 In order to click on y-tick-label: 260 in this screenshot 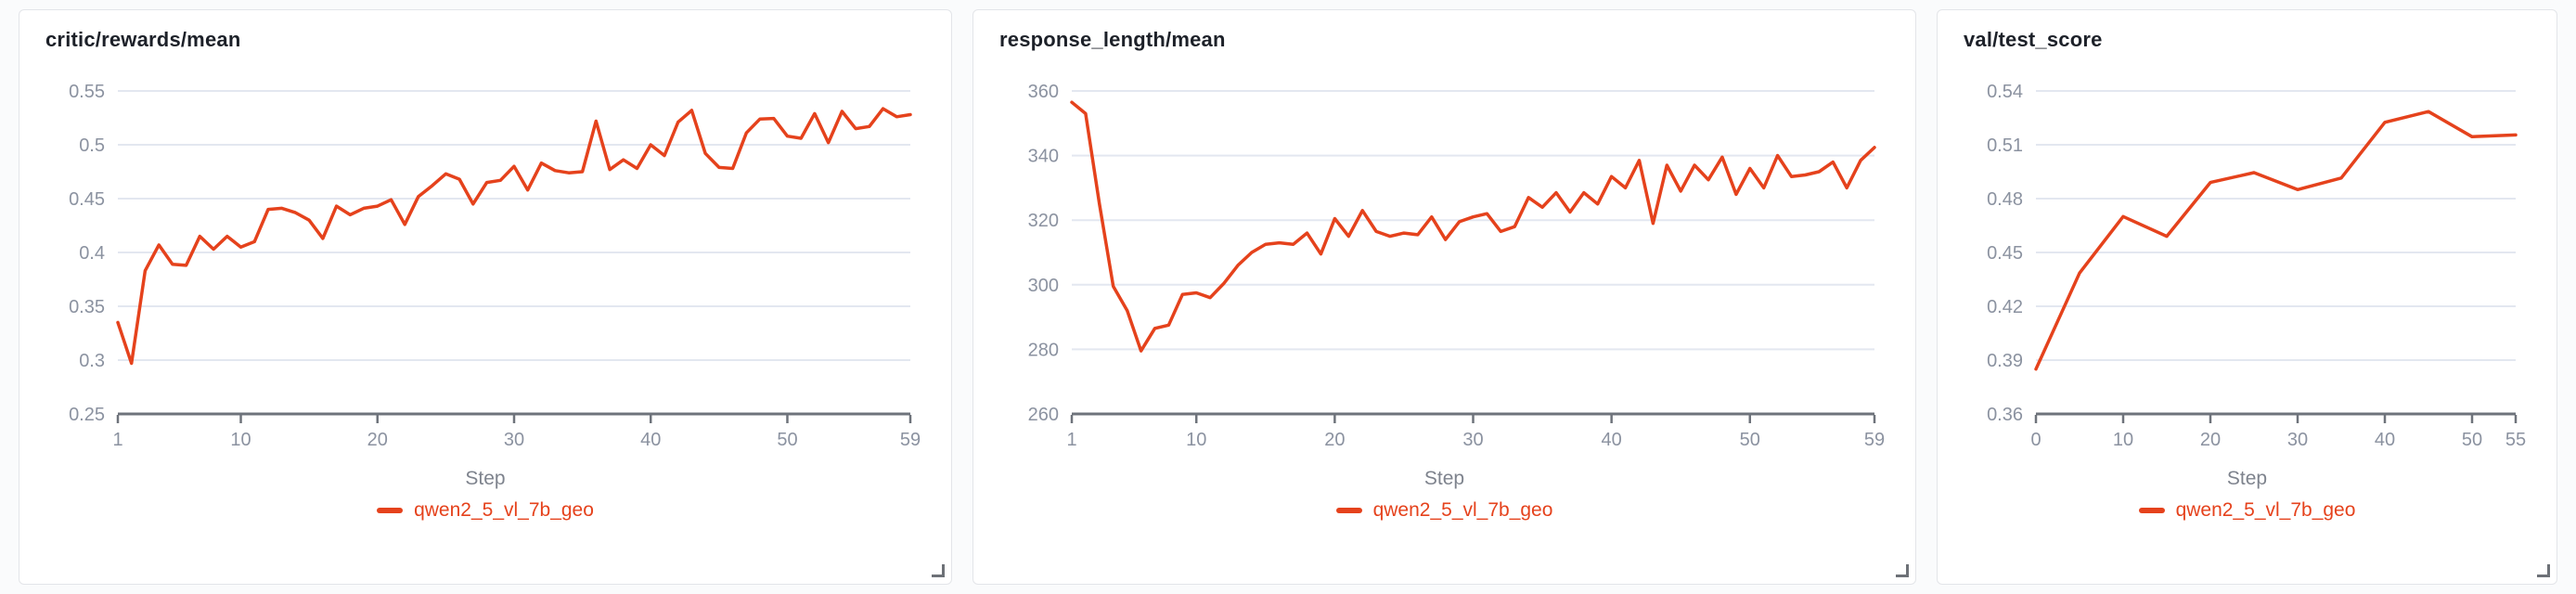, I will do `click(1043, 415)`.